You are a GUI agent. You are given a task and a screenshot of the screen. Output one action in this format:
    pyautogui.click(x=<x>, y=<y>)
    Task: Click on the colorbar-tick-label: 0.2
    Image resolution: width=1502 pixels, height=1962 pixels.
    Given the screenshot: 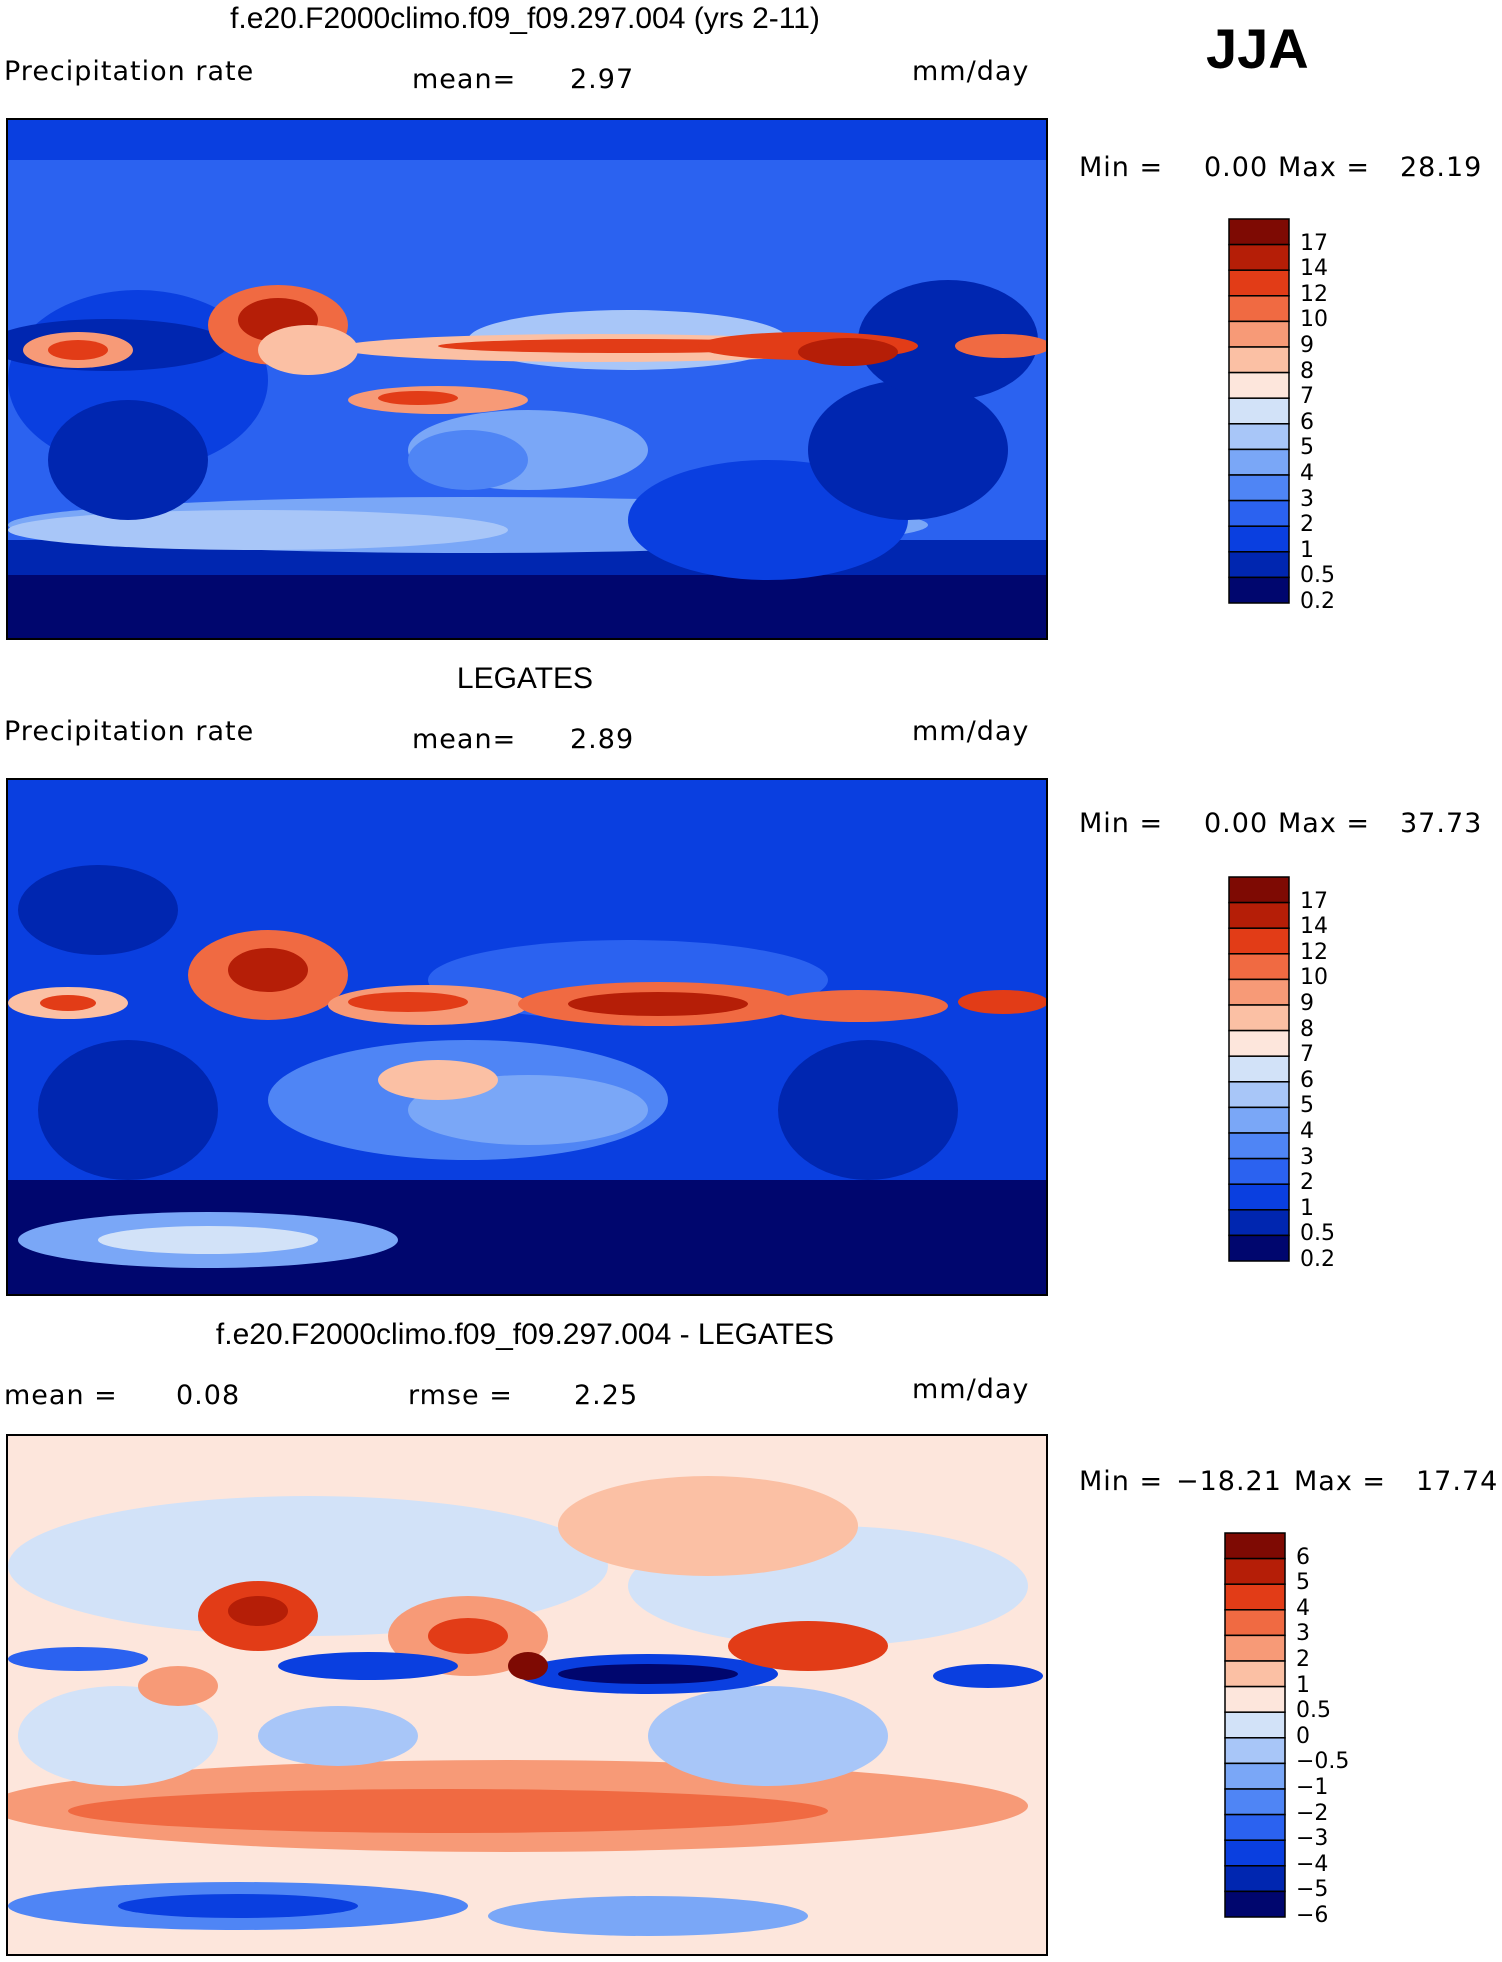 What is the action you would take?
    pyautogui.click(x=1317, y=1259)
    